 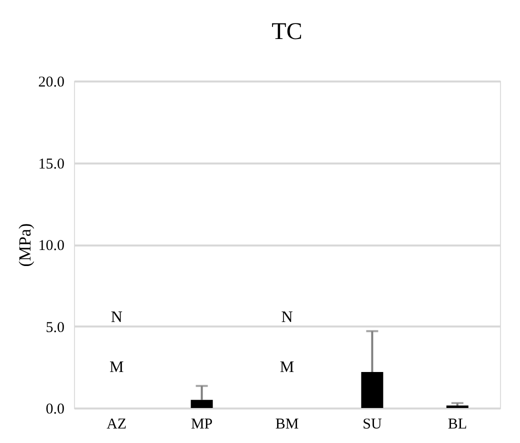 What do you see at coordinates (201, 424) in the screenshot?
I see `x-tick-label: MP` at bounding box center [201, 424].